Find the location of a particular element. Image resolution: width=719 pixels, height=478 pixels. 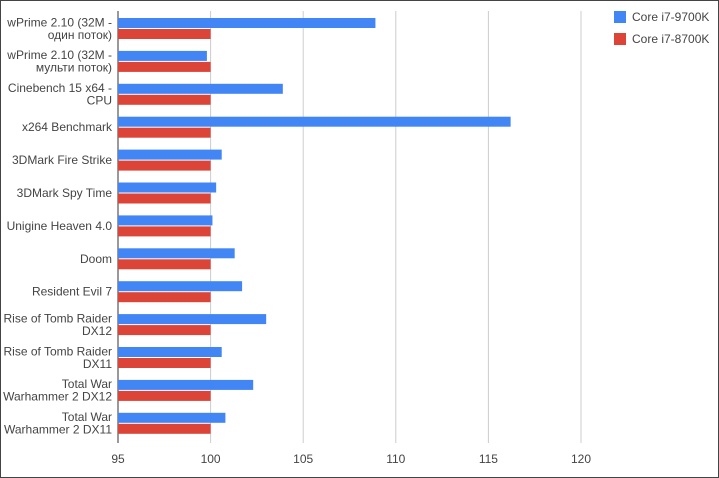

x-tick-label: 120 is located at coordinates (581, 459).